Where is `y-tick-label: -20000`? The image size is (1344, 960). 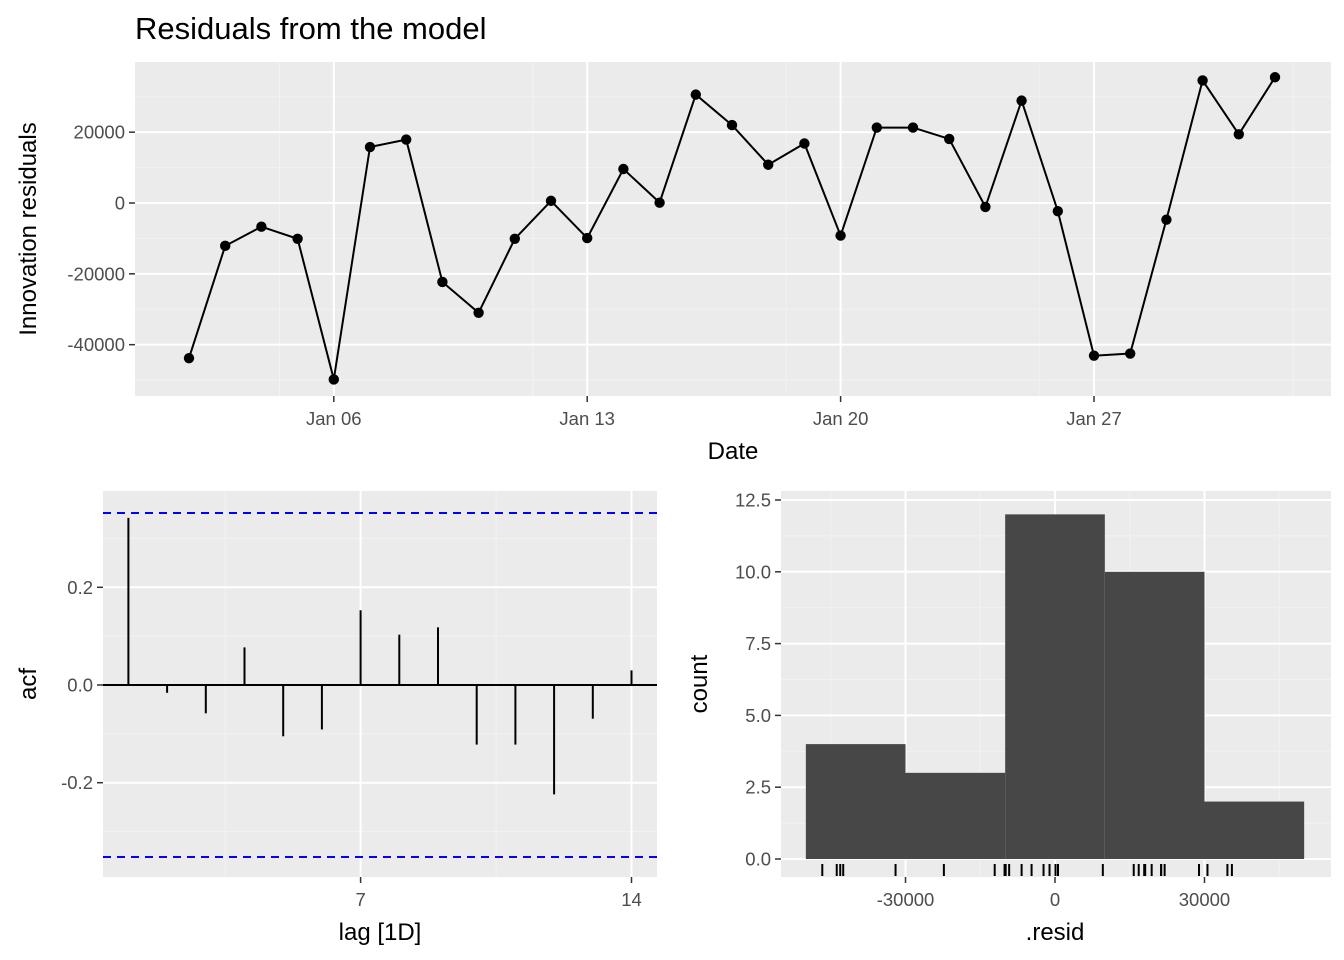
y-tick-label: -20000 is located at coordinates (96, 273).